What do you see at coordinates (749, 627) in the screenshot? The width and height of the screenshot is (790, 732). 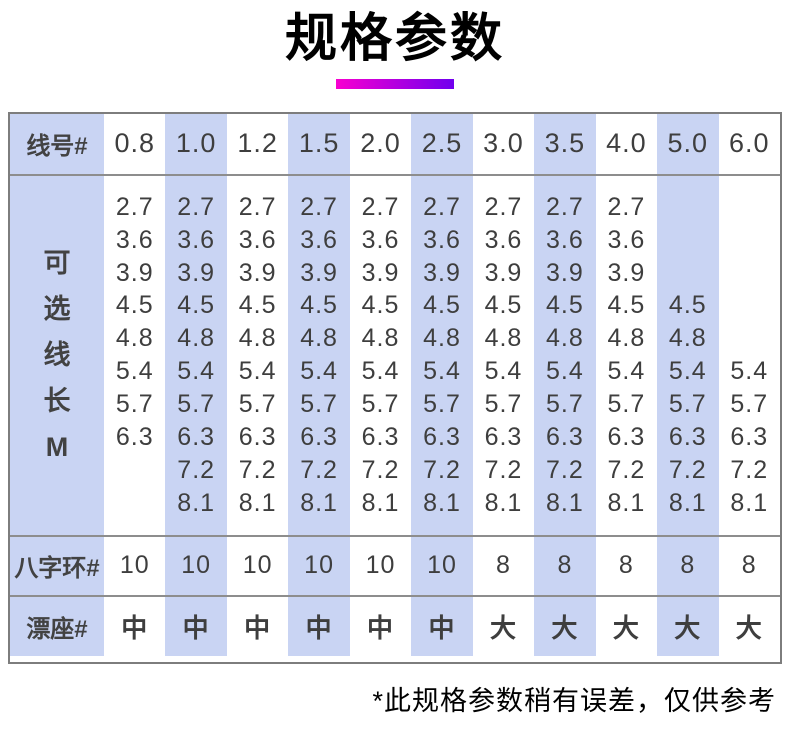 I see `seat-value-6.0: 大` at bounding box center [749, 627].